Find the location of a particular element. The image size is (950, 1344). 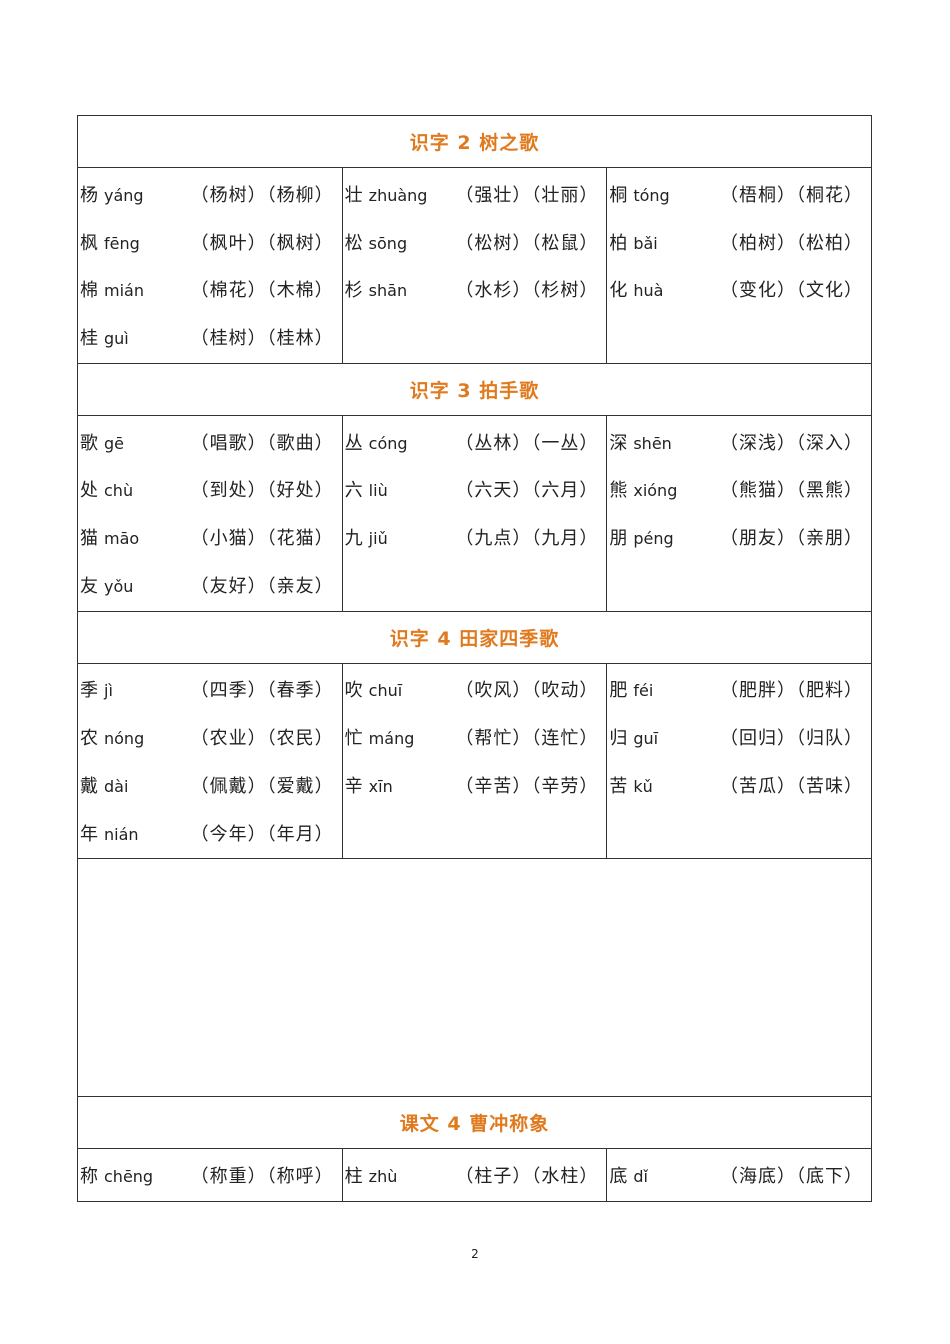

character: 棉 is located at coordinates (89, 291).